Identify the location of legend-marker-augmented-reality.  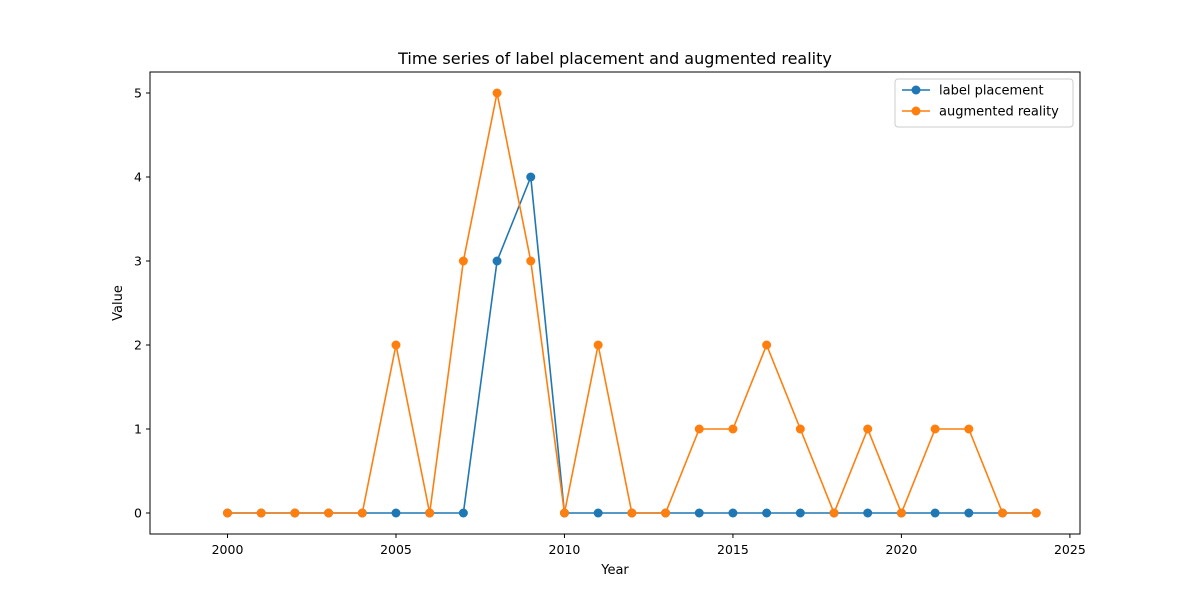
(916, 111).